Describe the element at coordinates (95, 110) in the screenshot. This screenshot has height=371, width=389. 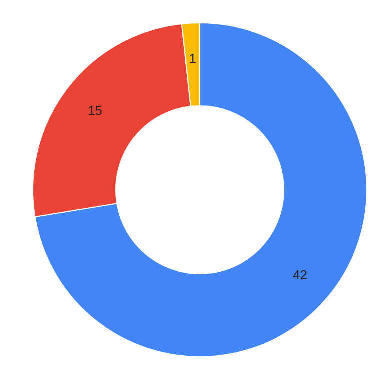
I see `data-label: 15` at that location.